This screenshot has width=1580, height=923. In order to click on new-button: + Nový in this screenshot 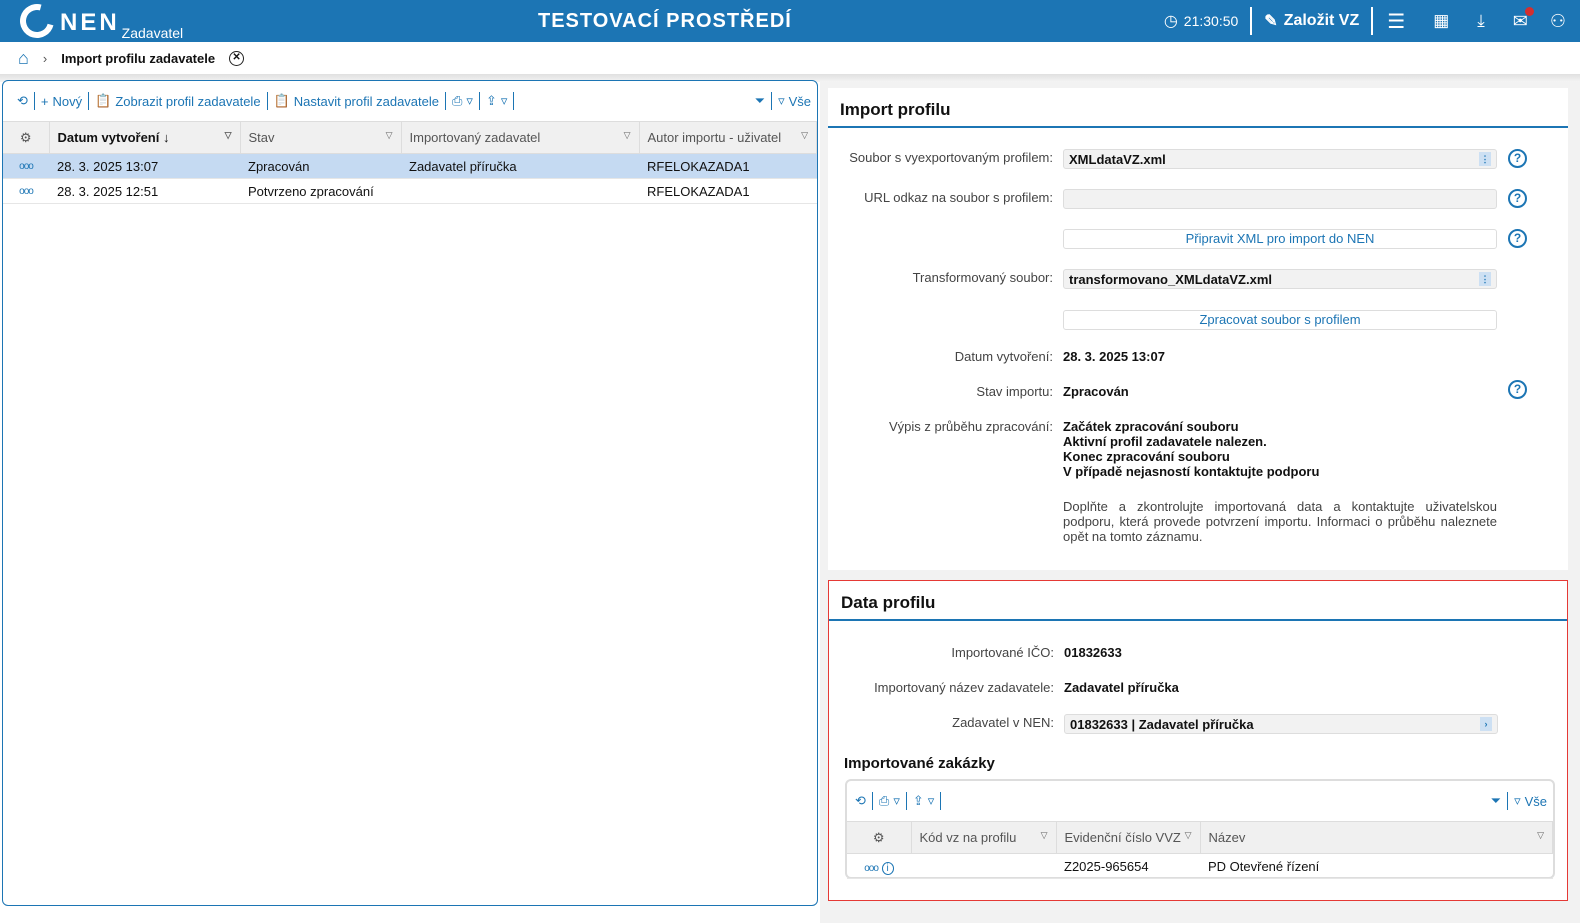, I will do `click(61, 101)`.